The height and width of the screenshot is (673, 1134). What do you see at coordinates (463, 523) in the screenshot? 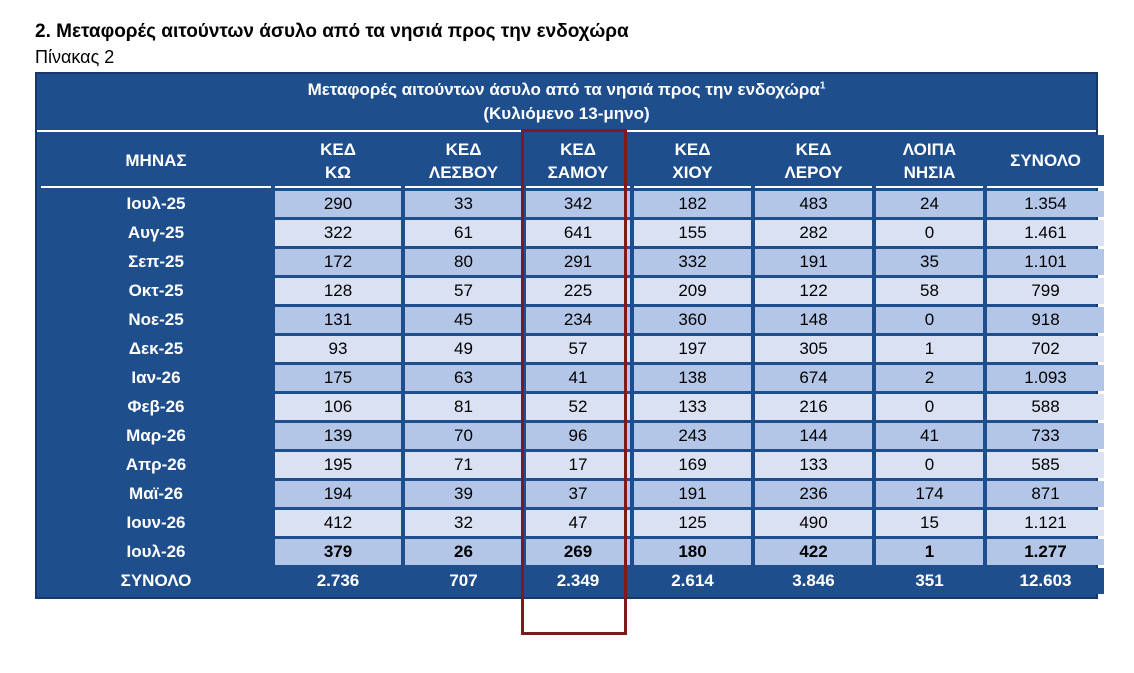
I see `value-cell: 32` at bounding box center [463, 523].